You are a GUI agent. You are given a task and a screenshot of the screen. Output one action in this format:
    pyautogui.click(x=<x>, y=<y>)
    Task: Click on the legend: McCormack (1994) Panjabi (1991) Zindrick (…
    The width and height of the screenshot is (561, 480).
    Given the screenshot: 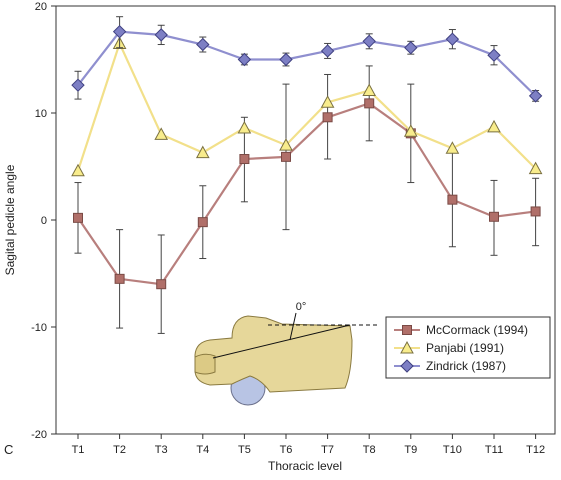 What is the action you would take?
    pyautogui.click(x=468, y=347)
    